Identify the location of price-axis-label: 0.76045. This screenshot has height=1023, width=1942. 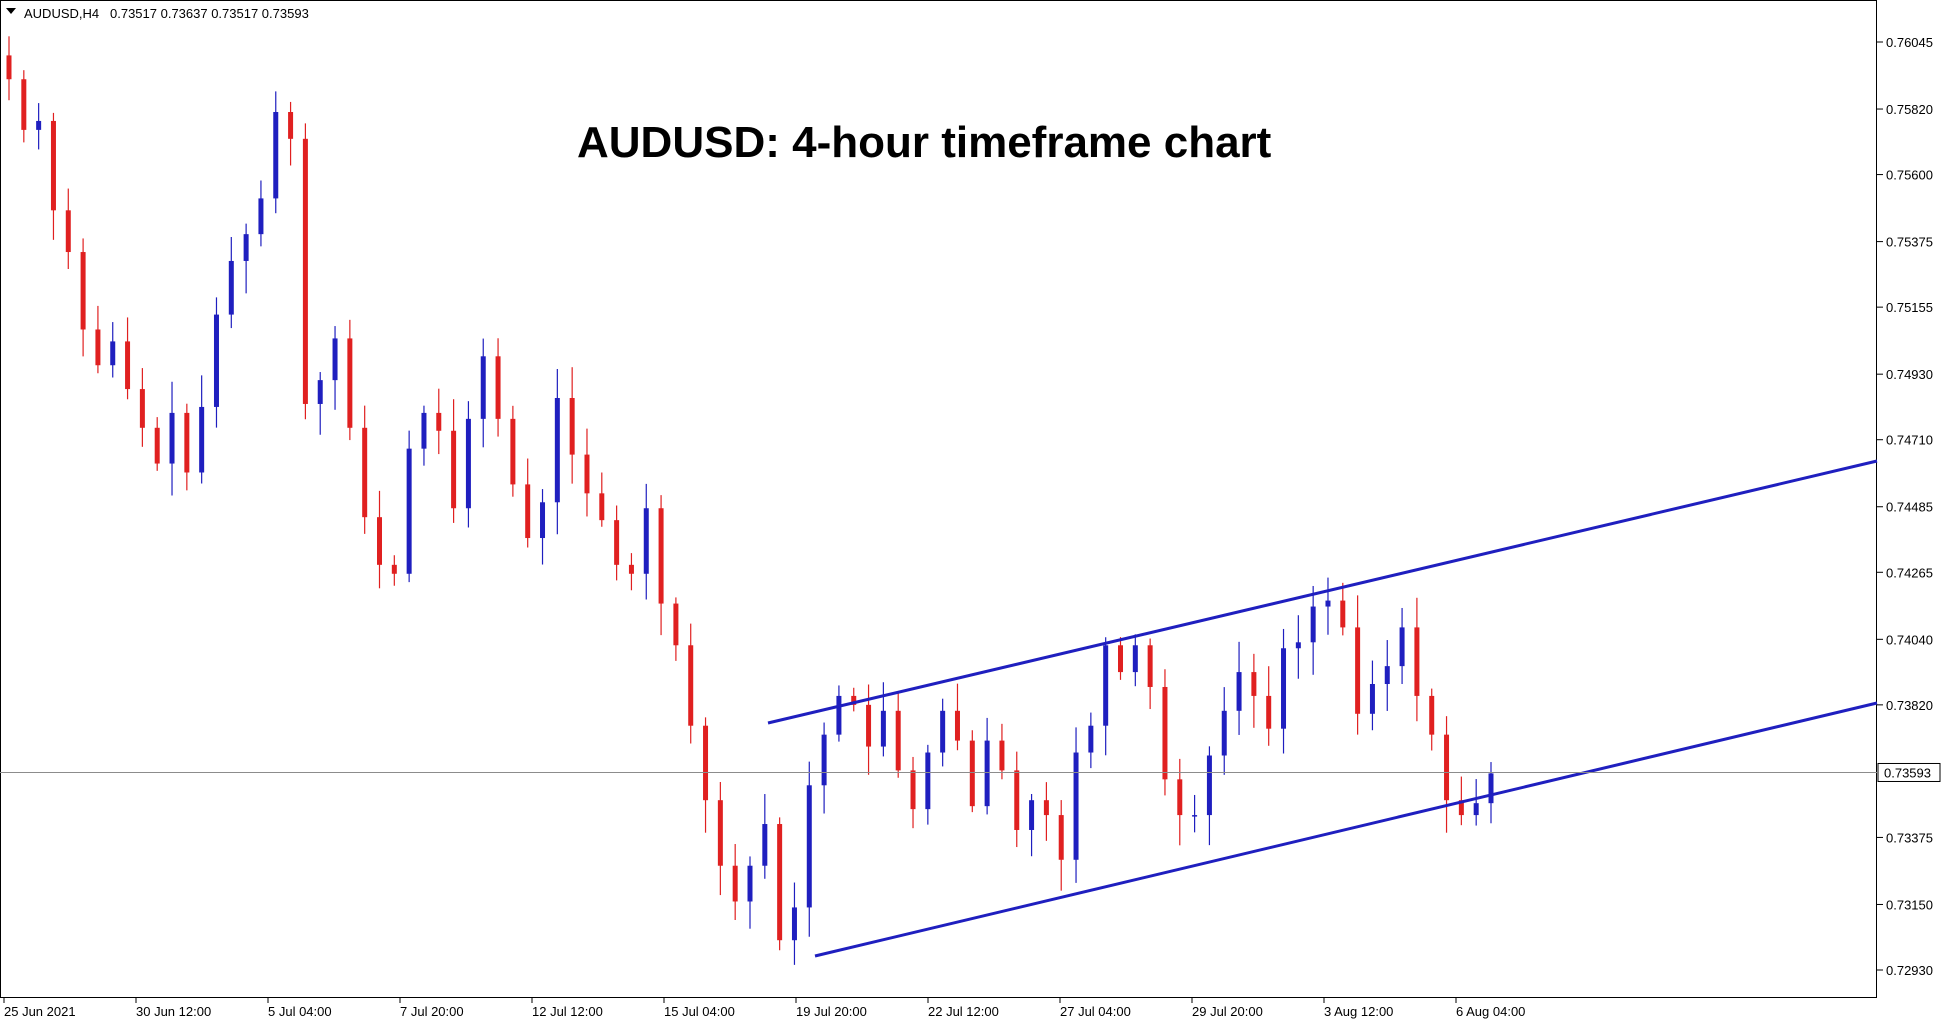
(1909, 42).